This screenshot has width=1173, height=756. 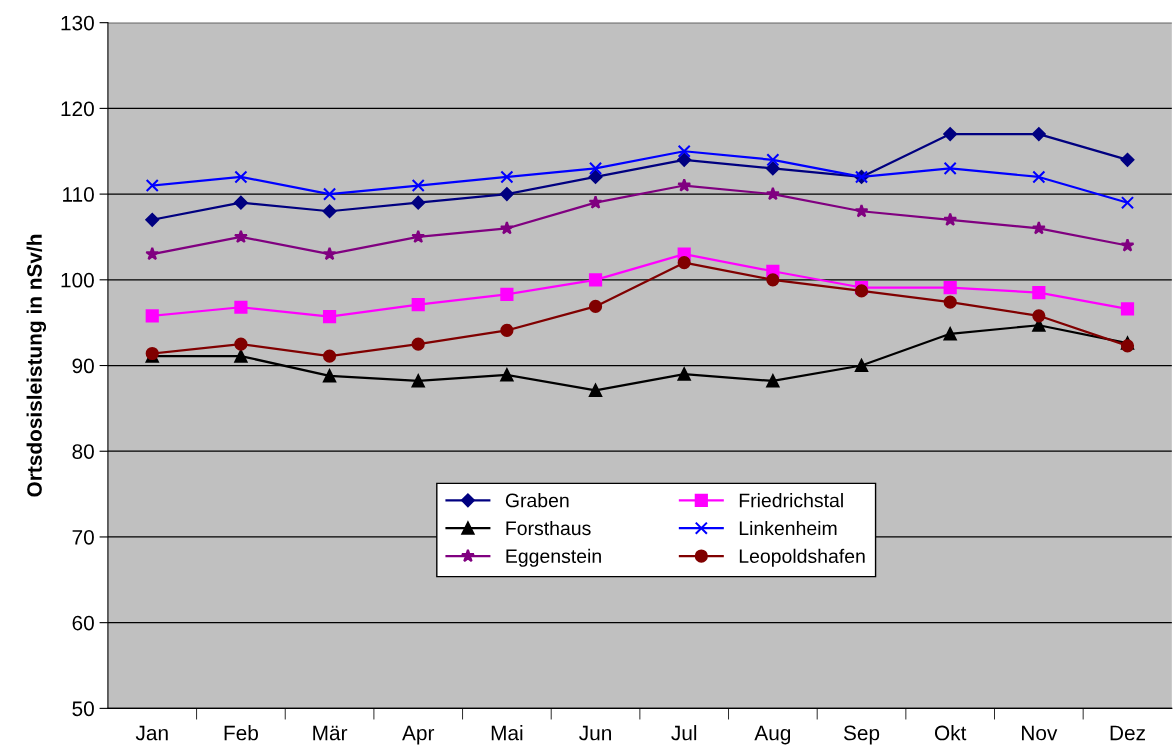 I want to click on x-tick-label: Mär, so click(x=330, y=733).